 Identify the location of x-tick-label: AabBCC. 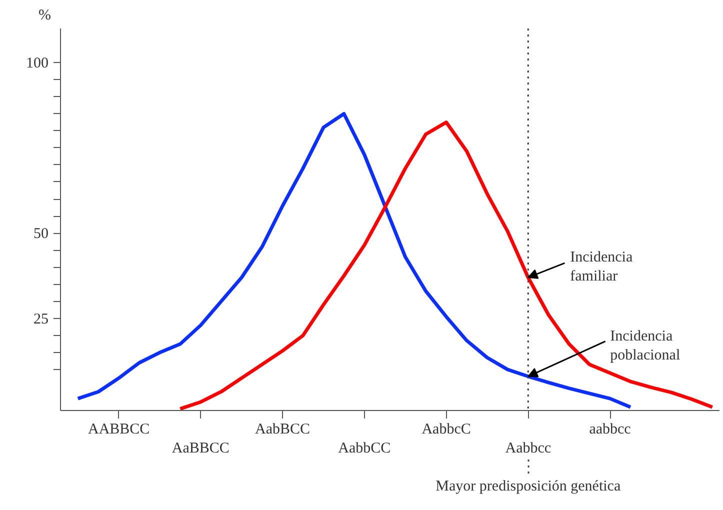
(282, 430).